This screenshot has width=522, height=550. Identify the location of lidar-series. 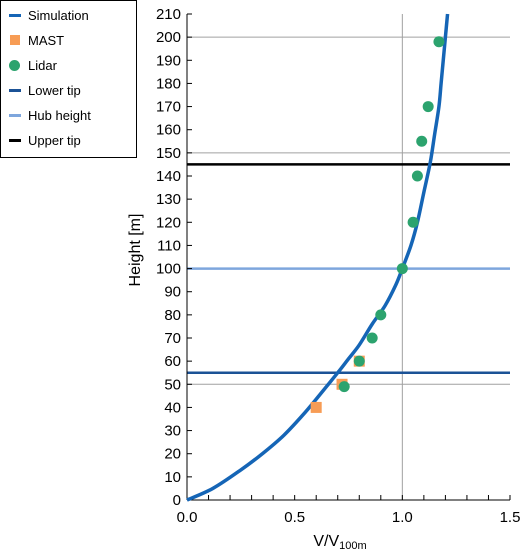
(391, 214).